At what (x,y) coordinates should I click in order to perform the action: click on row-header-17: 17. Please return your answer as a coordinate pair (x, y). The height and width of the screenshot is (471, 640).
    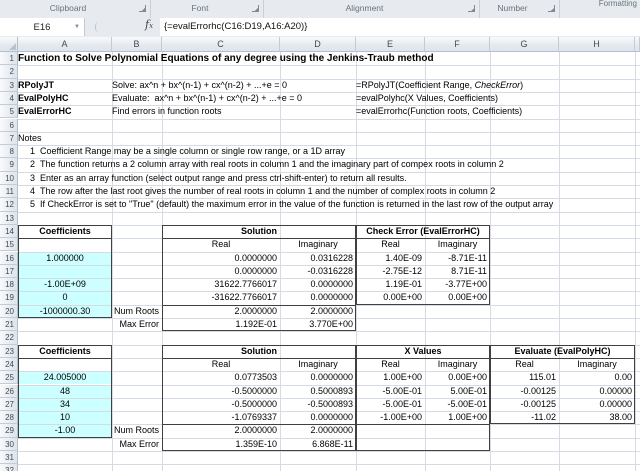
    Looking at the image, I should click on (9, 271).